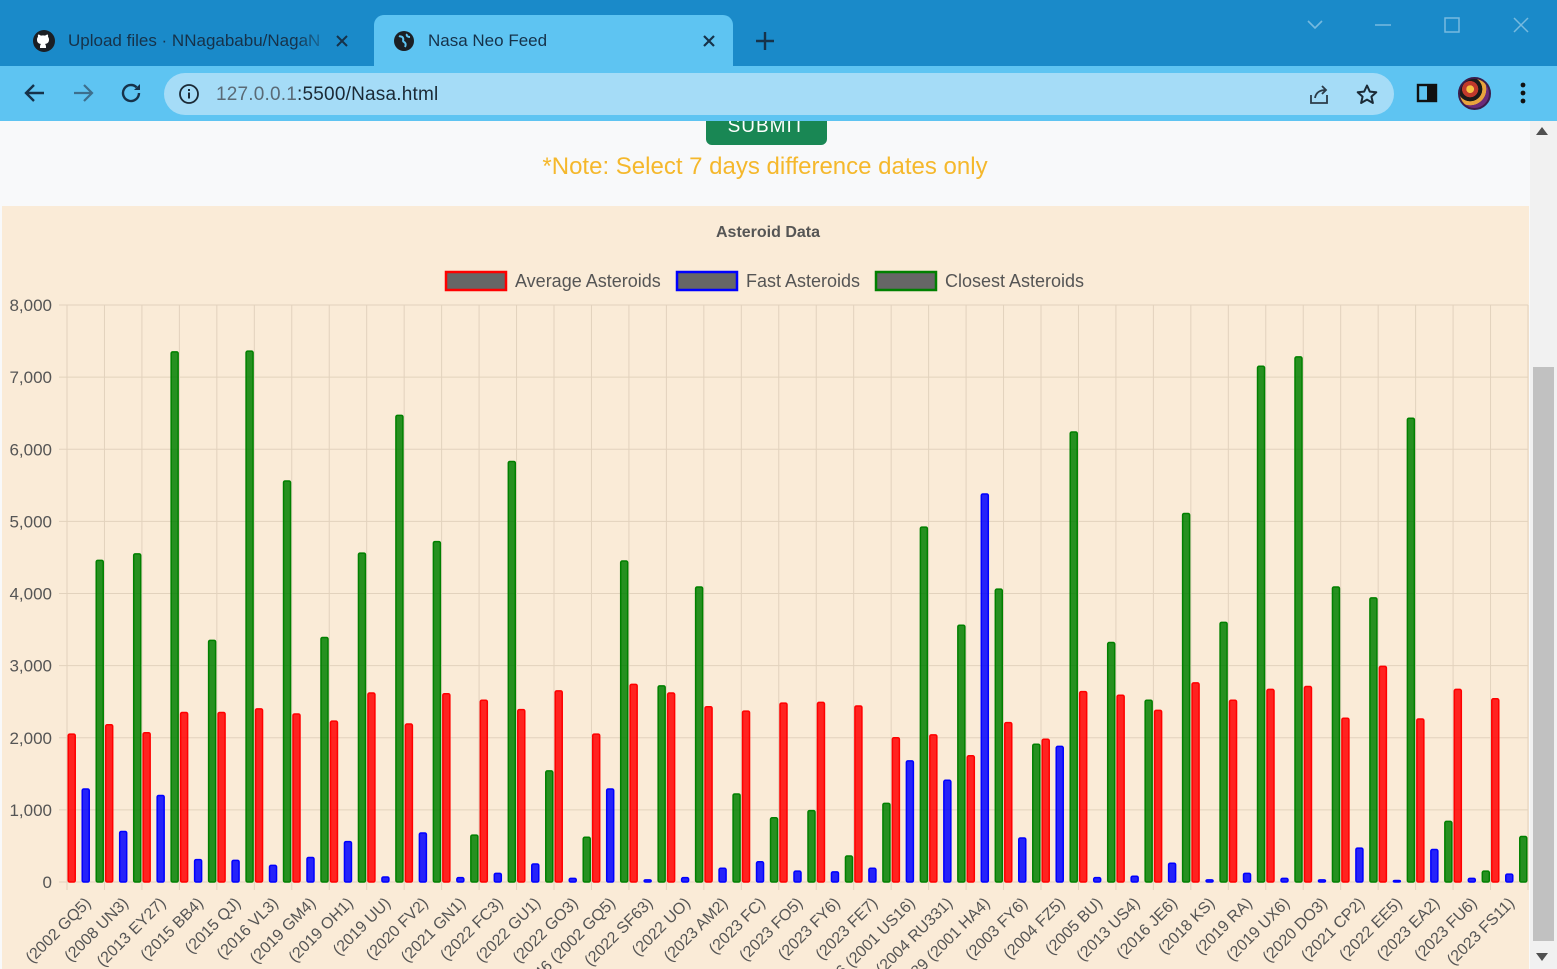 The width and height of the screenshot is (1557, 969). What do you see at coordinates (190, 40) in the screenshot?
I see `tab-upload-files: Upload files · NNagababu/NagaN` at bounding box center [190, 40].